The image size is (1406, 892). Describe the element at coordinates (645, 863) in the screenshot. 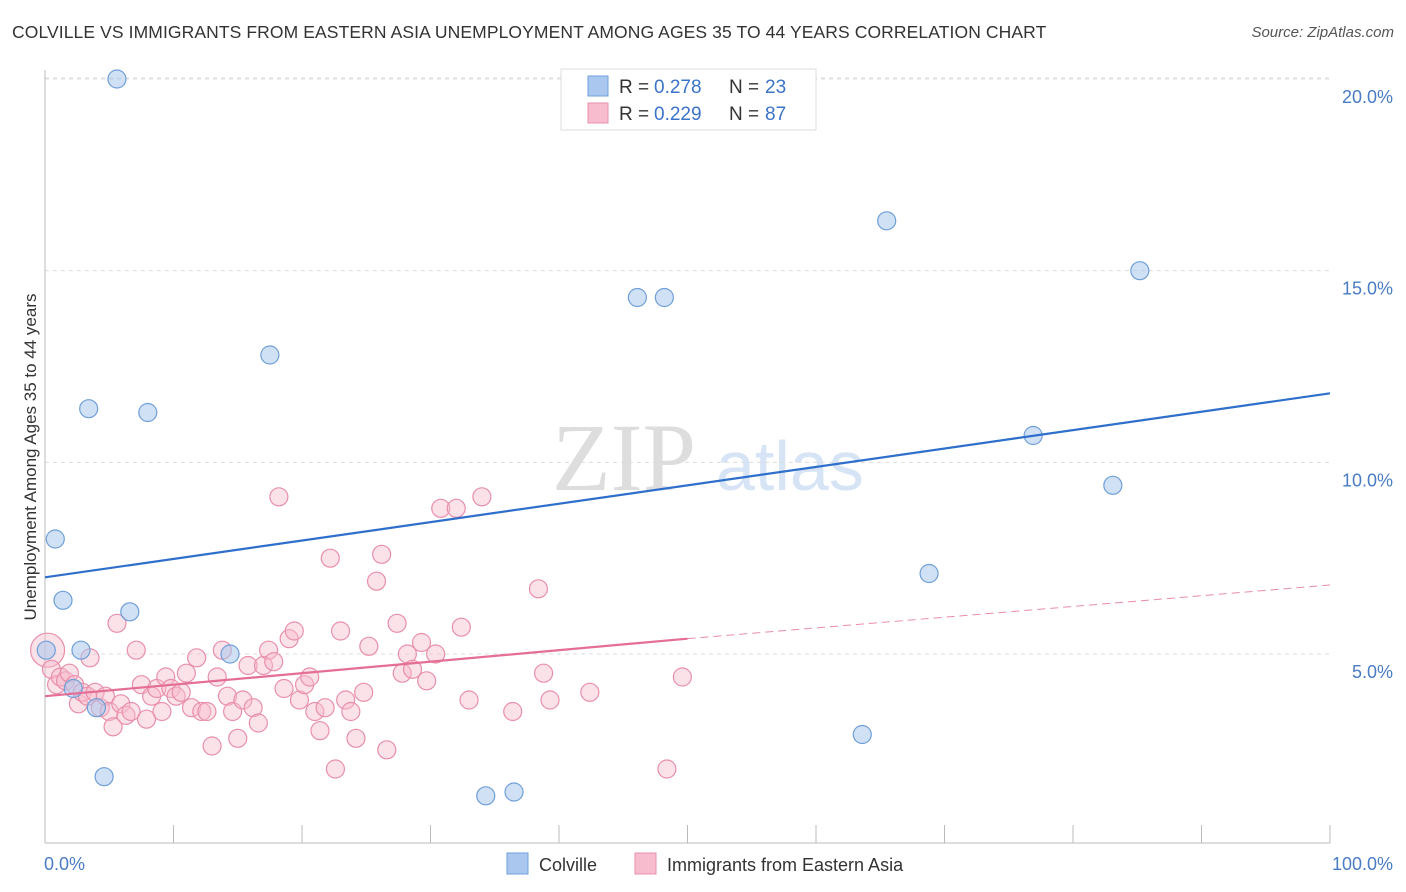

I see `bottom-legend-swatch-immigrants` at that location.